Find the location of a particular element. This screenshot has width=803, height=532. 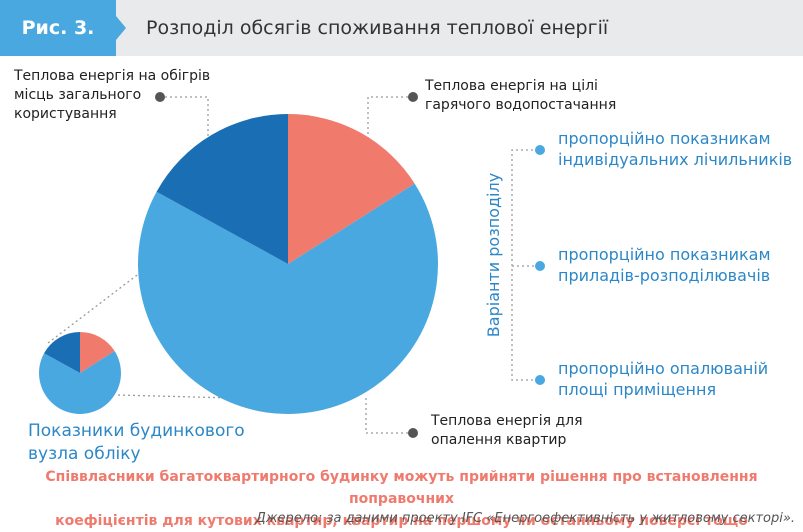

dot-apartments is located at coordinates (413, 433).